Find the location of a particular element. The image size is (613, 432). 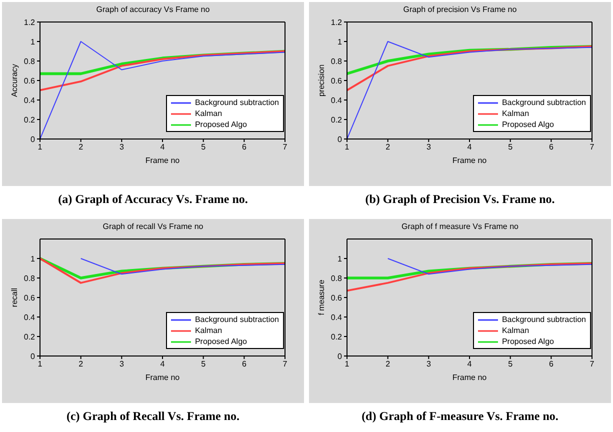

text: (b) Graph of Precision Vs. Frame no. is located at coordinates (460, 199).